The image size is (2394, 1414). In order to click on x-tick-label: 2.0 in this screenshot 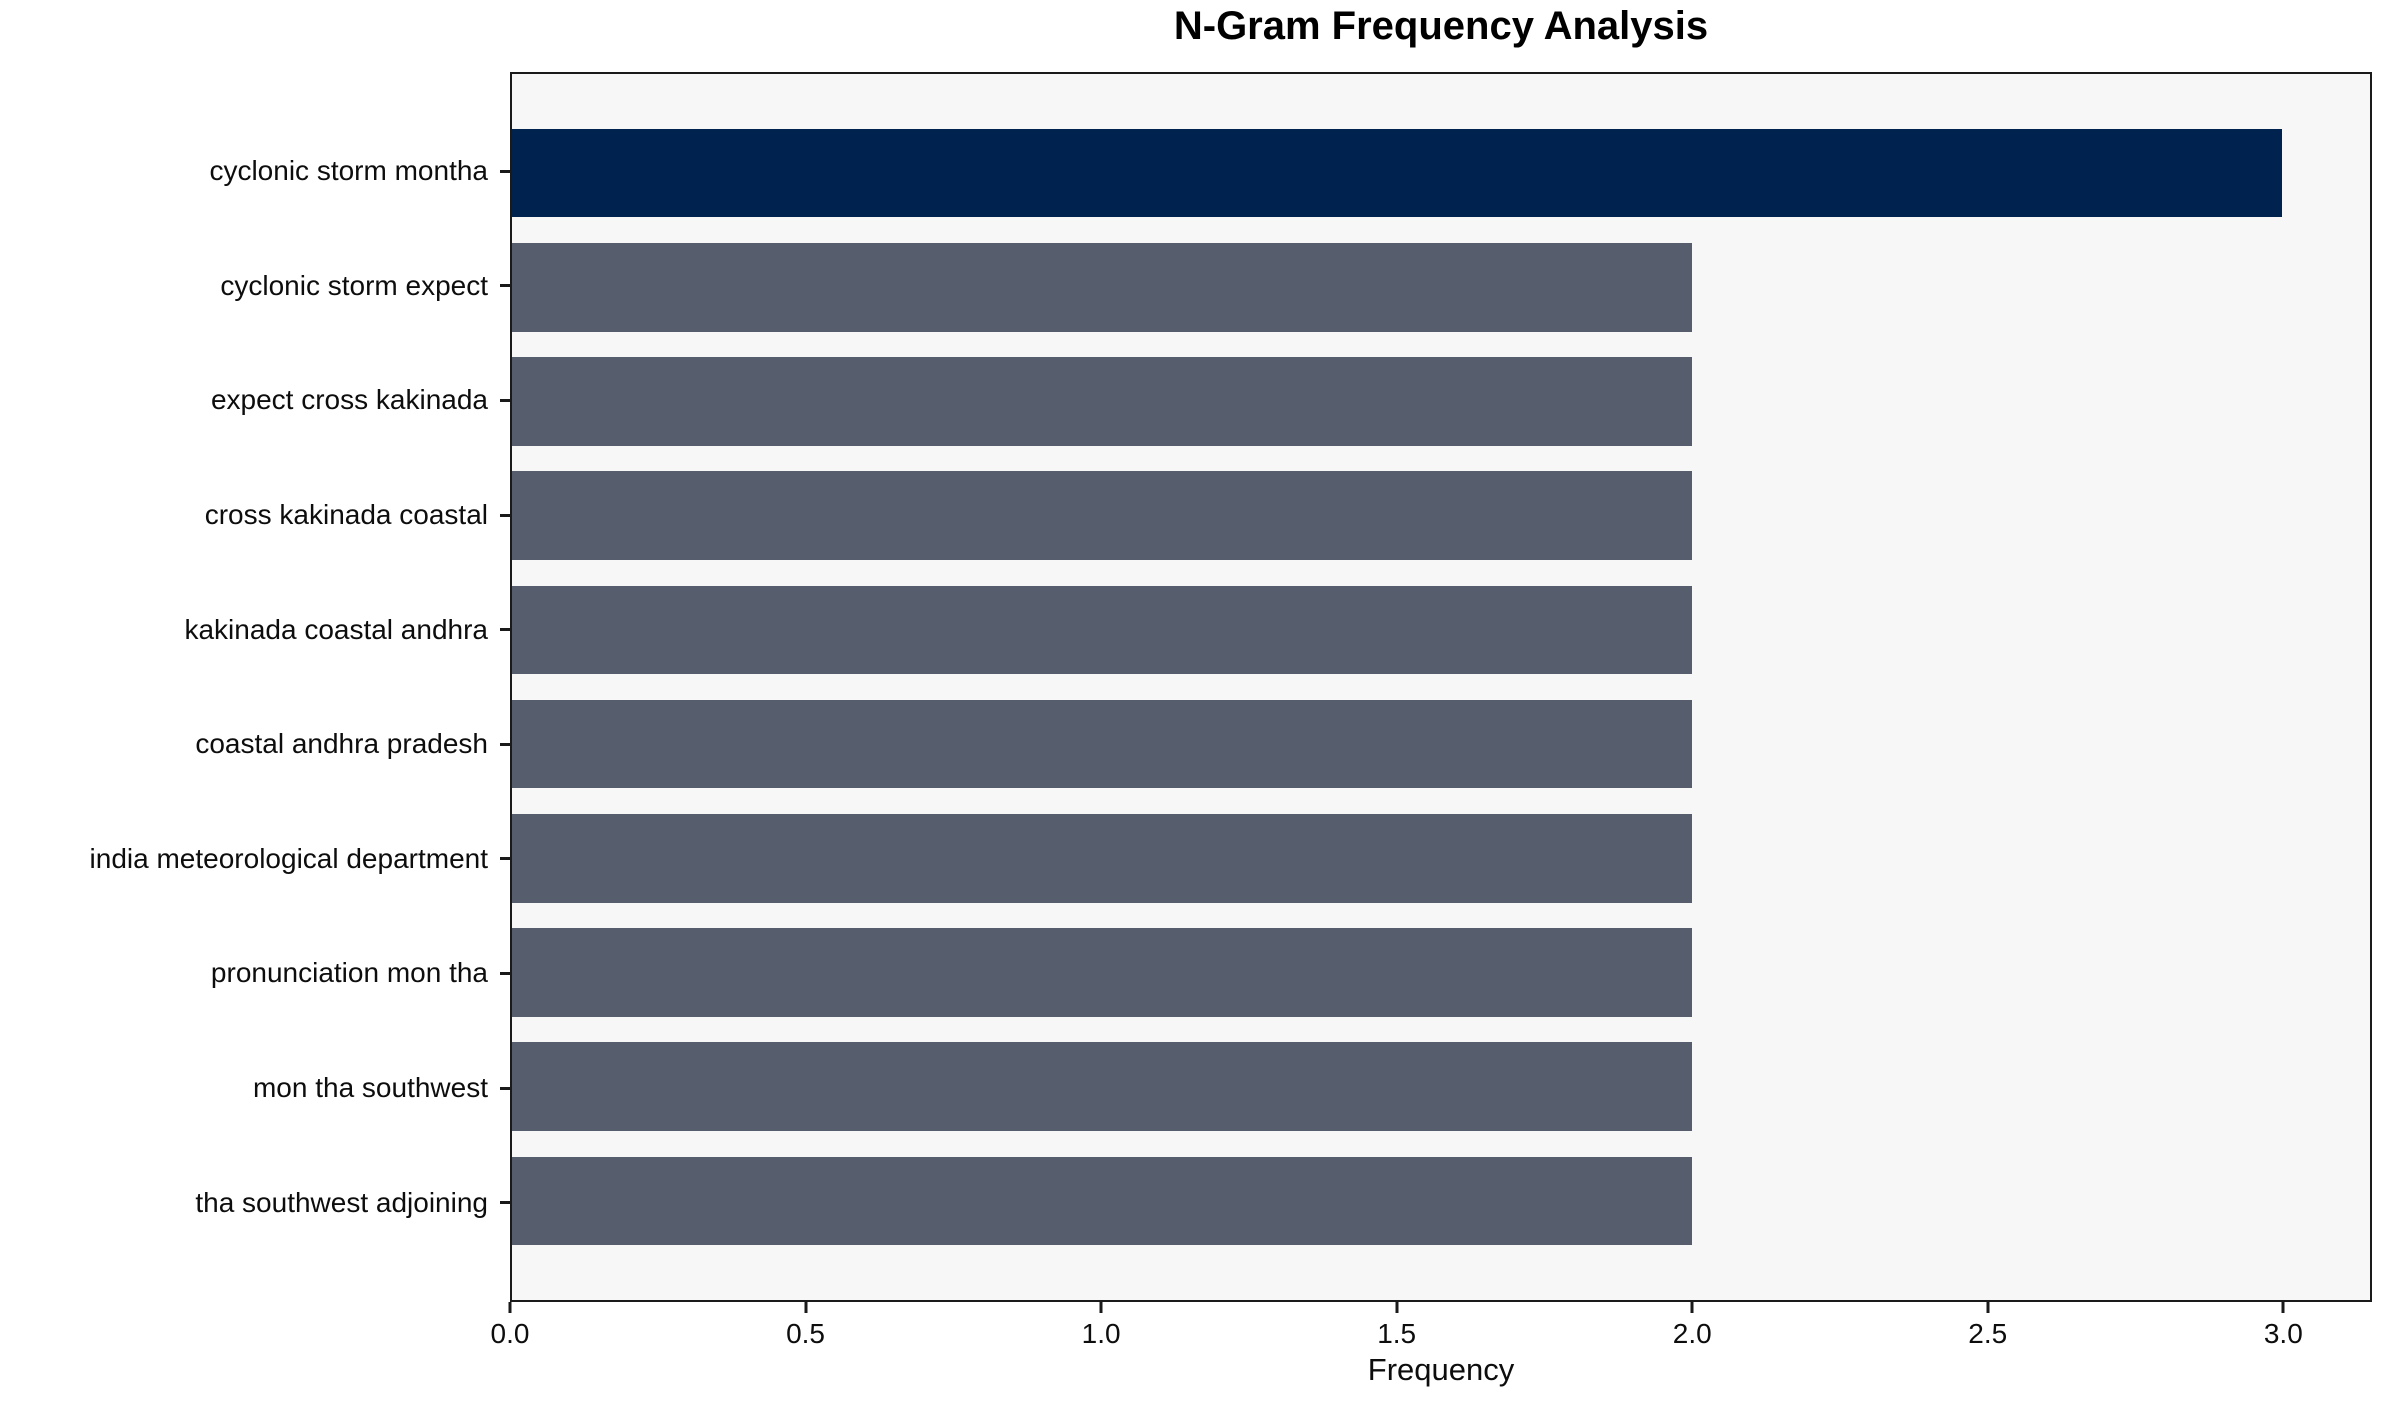, I will do `click(1692, 1333)`.